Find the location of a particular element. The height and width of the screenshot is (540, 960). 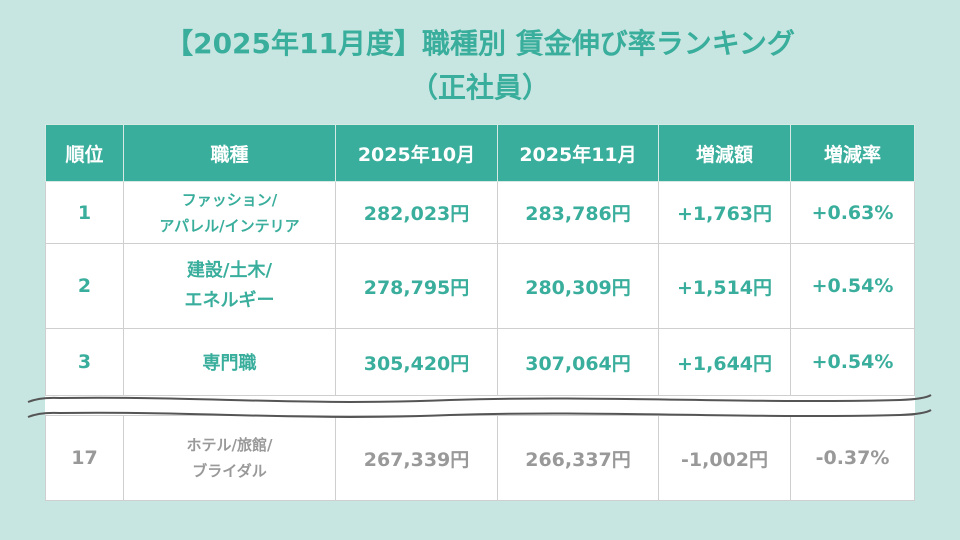

job-line: アパレル/インテリア is located at coordinates (229, 225).